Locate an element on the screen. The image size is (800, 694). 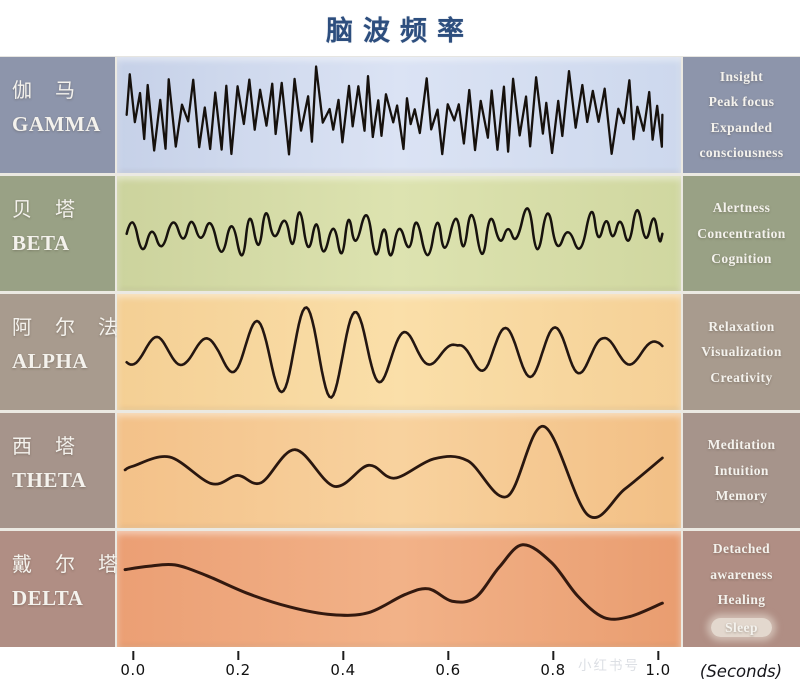
band-trait: Intuition is located at coordinates (741, 470).